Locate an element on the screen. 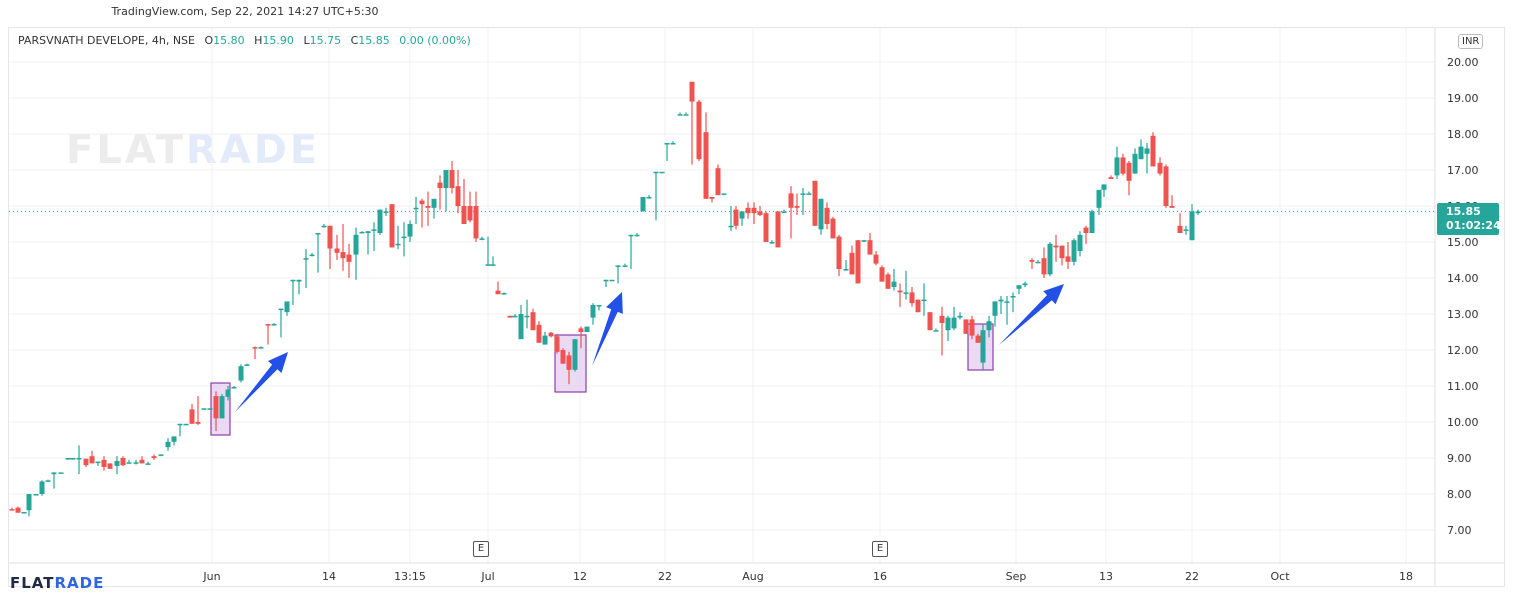 The width and height of the screenshot is (1514, 599). time-axis-label: 14 is located at coordinates (329, 576).